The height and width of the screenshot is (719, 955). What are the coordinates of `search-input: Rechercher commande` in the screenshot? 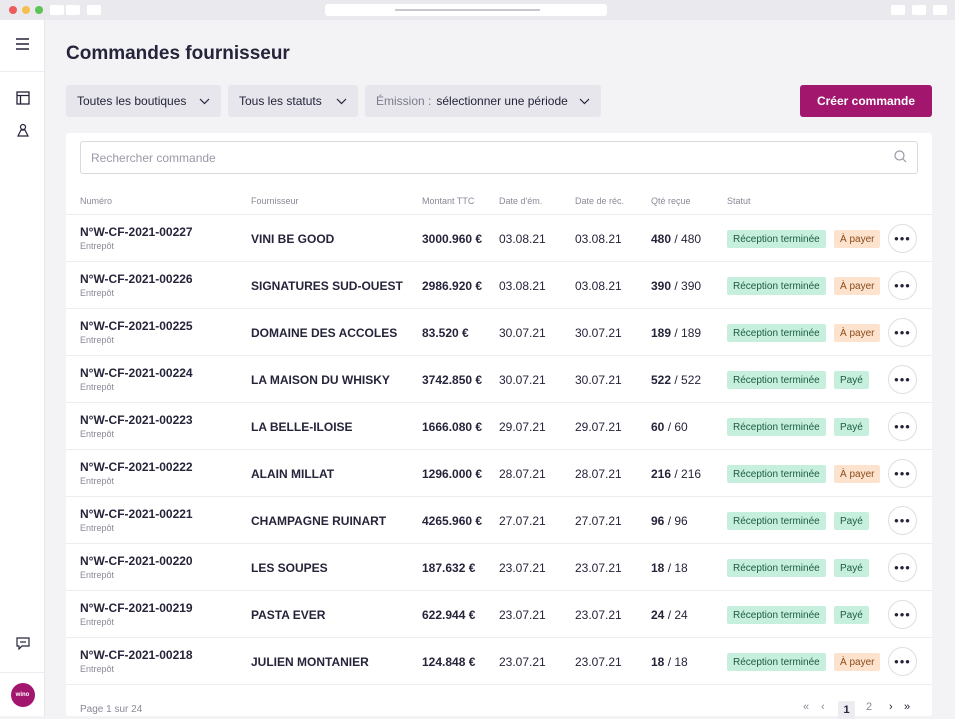 It's located at (499, 157).